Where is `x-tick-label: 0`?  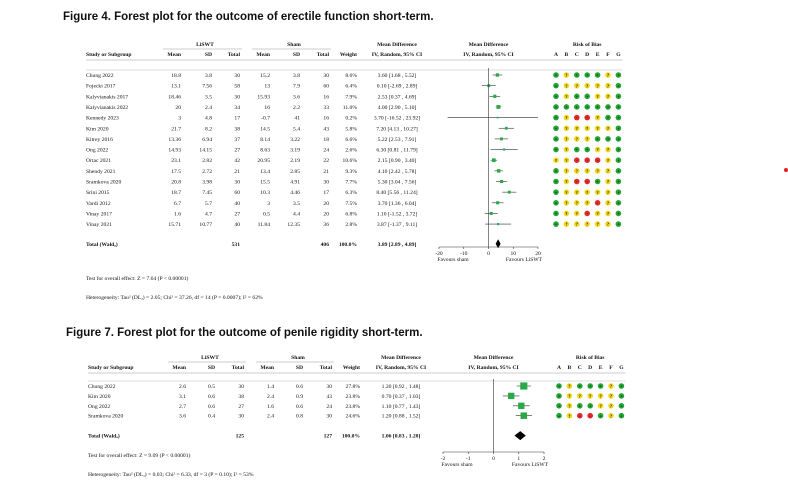
x-tick-label: 0 is located at coordinates (488, 254).